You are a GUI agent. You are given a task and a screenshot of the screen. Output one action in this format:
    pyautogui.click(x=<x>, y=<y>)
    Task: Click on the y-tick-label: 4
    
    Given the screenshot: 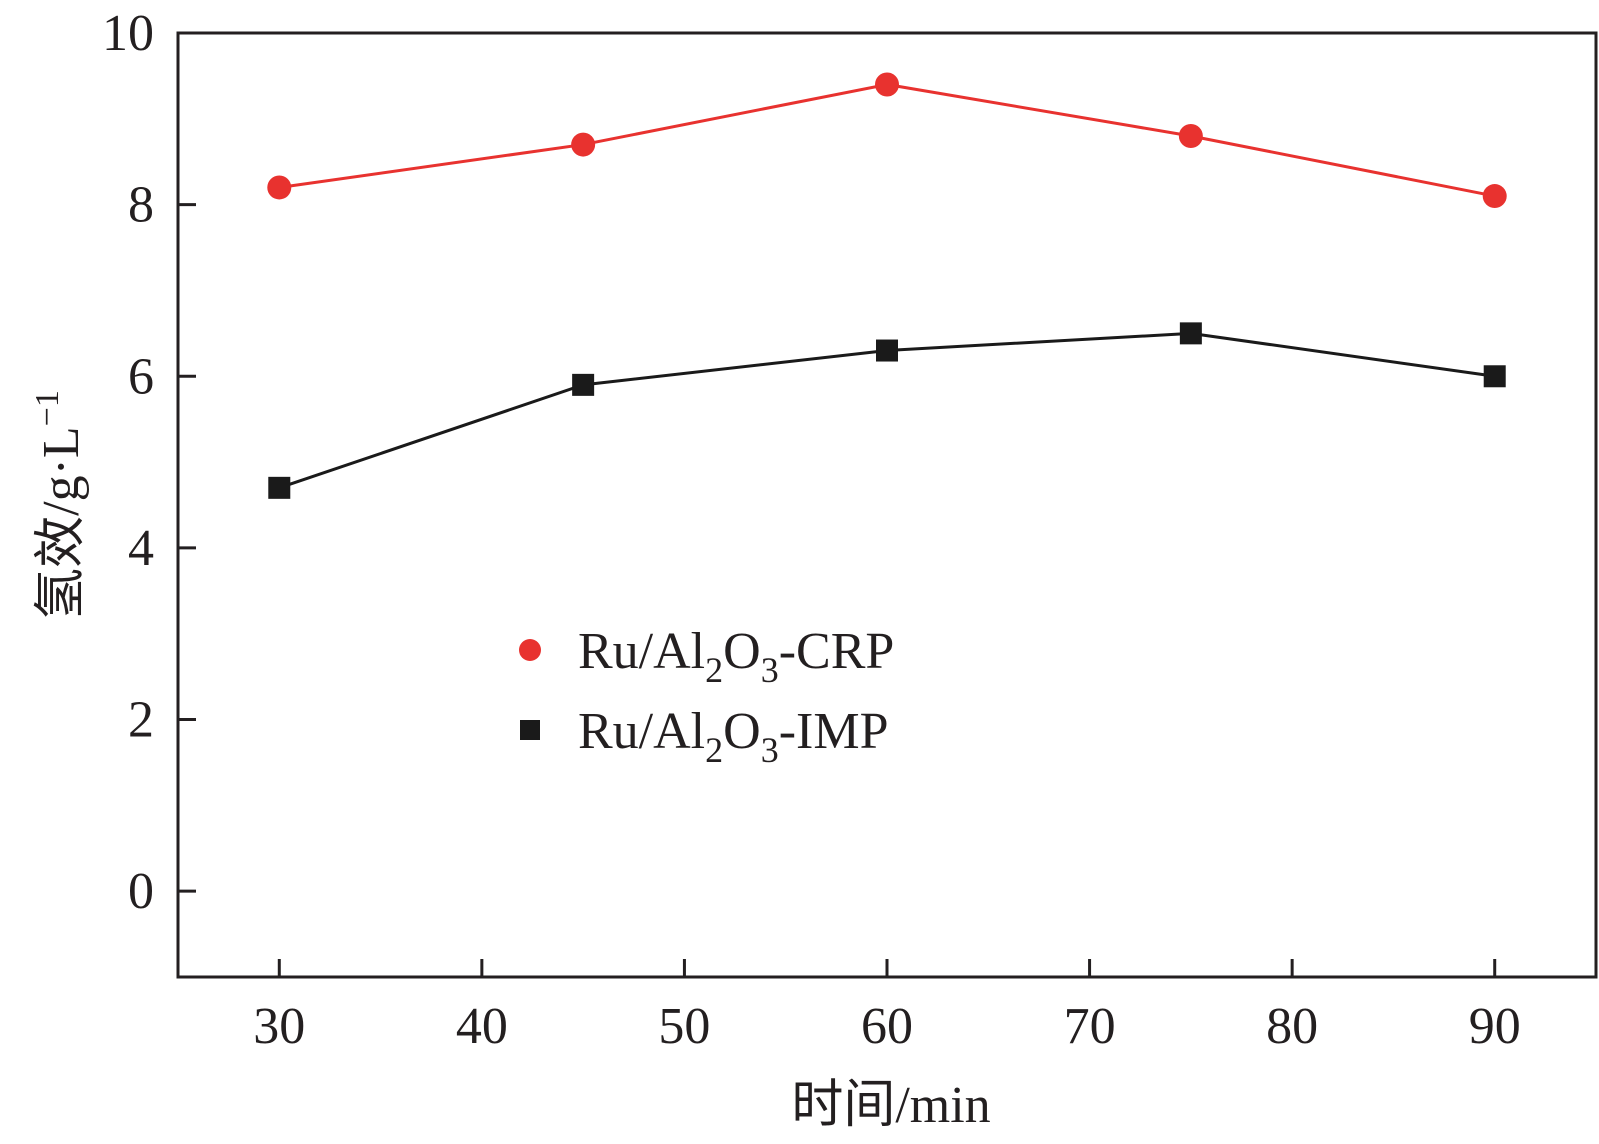 What is the action you would take?
    pyautogui.click(x=141, y=548)
    